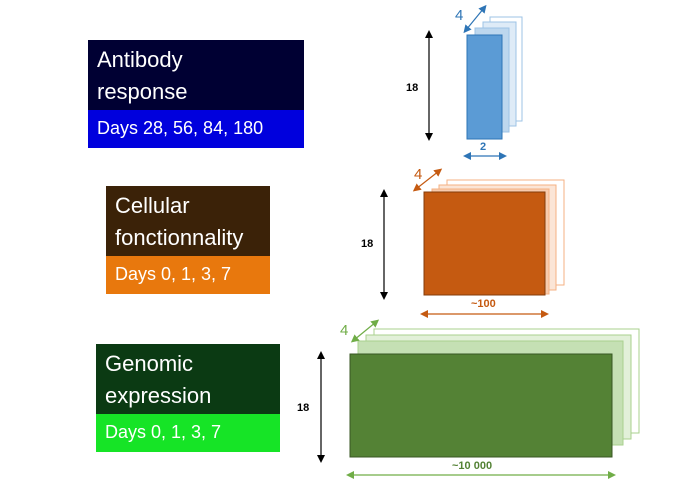  What do you see at coordinates (188, 379) in the screenshot?
I see `genomic-title: Genomic expression` at bounding box center [188, 379].